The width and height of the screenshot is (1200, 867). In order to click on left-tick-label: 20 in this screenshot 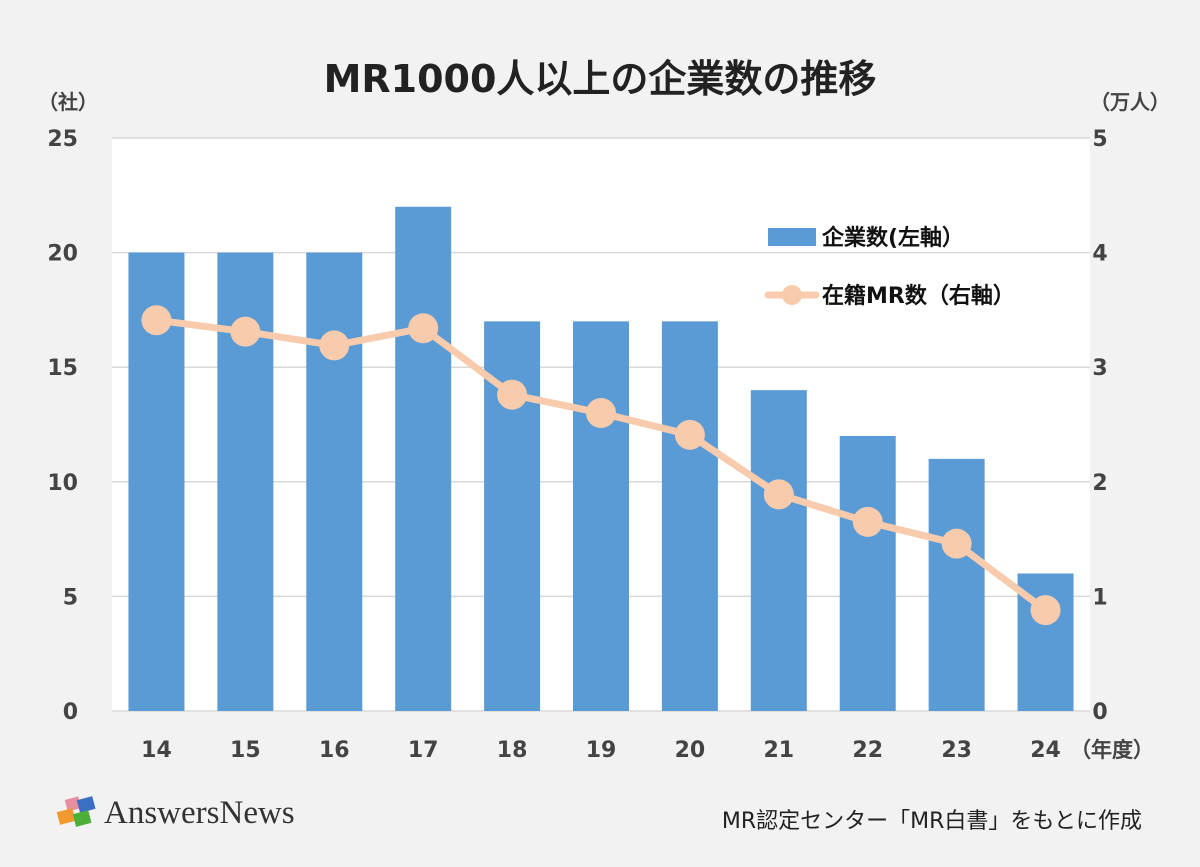, I will do `click(62, 254)`.